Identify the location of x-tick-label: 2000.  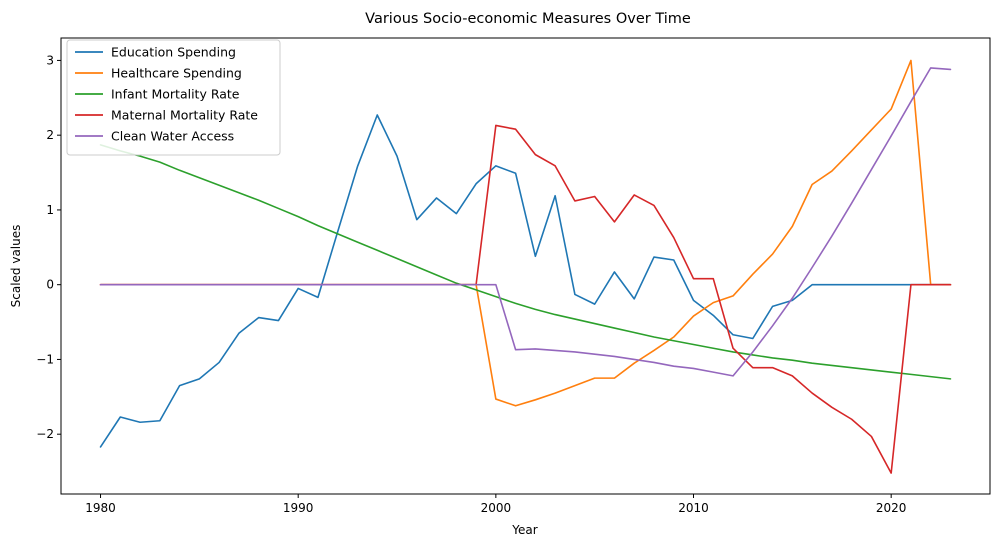
(496, 508).